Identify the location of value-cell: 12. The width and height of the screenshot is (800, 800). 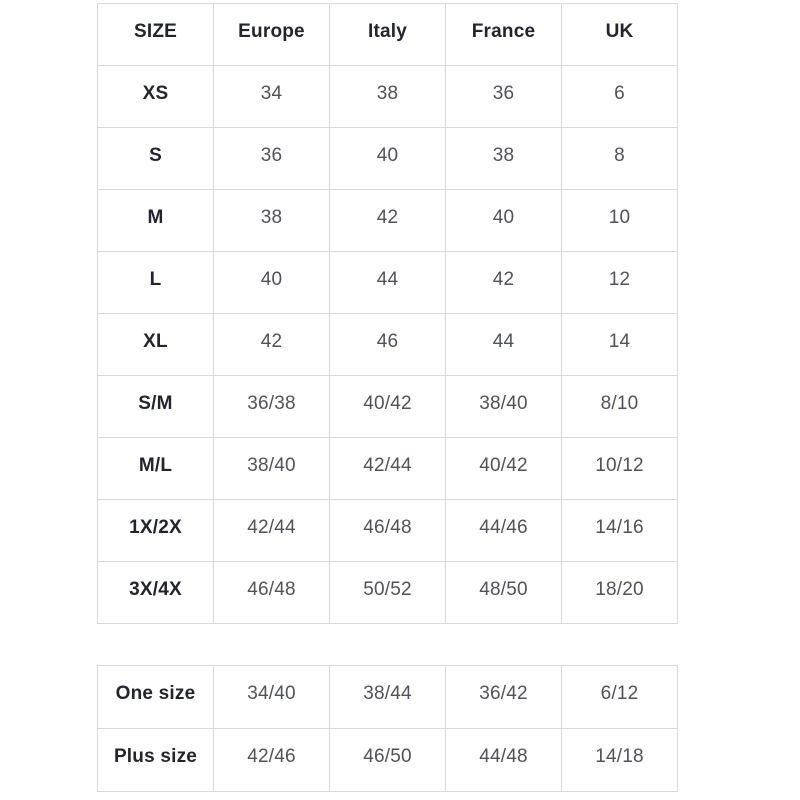
(619, 282).